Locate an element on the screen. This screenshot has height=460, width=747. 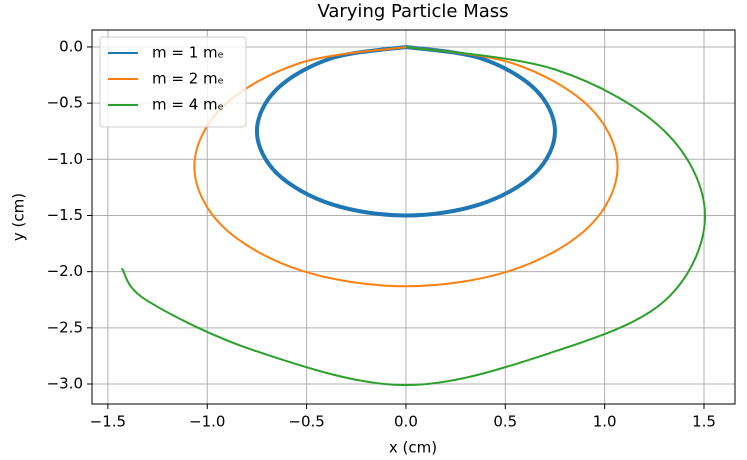
x-tick-label: −1.0 is located at coordinates (207, 422).